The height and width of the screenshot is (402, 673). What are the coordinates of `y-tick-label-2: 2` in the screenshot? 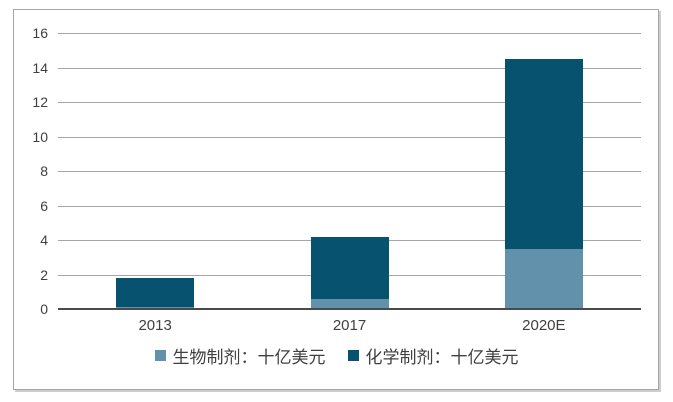 It's located at (44, 274).